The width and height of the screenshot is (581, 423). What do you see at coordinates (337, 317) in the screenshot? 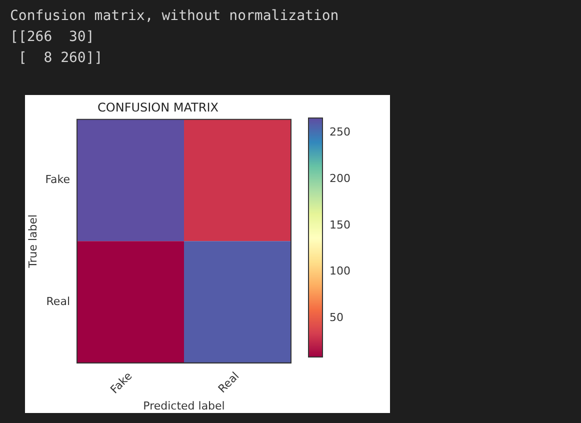
I see `color-bar-label: 50` at bounding box center [337, 317].